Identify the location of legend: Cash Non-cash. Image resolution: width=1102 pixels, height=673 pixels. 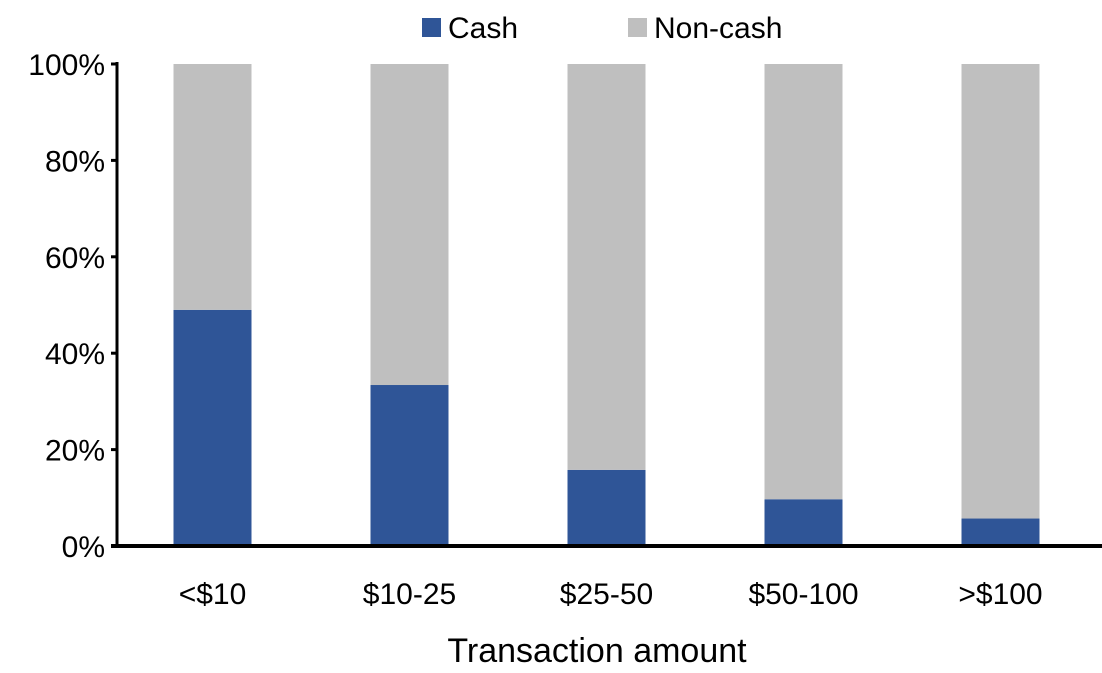
(602, 28).